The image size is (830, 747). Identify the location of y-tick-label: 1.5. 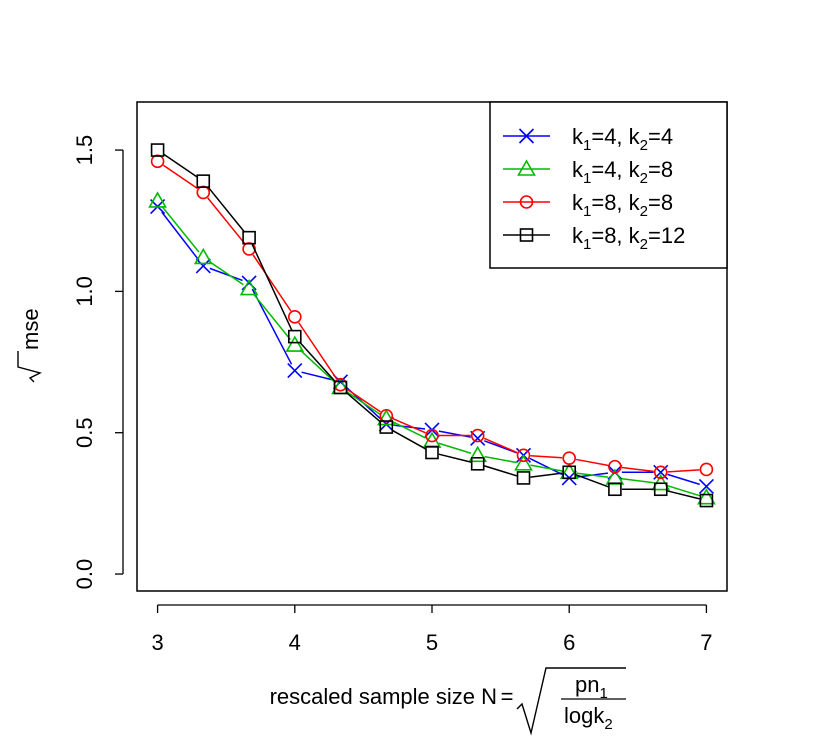
(84, 150).